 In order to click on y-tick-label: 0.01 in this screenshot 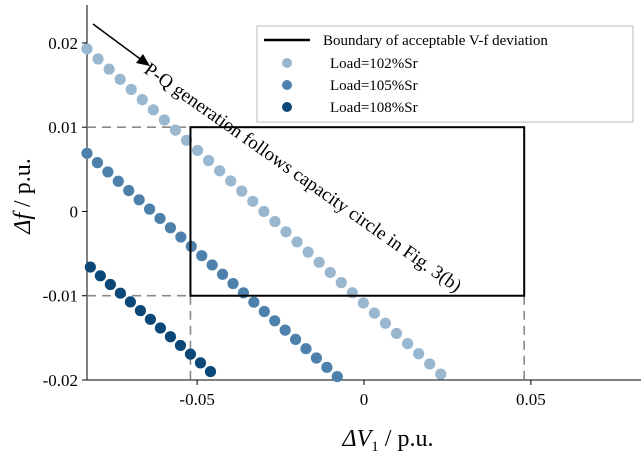, I will do `click(63, 127)`.